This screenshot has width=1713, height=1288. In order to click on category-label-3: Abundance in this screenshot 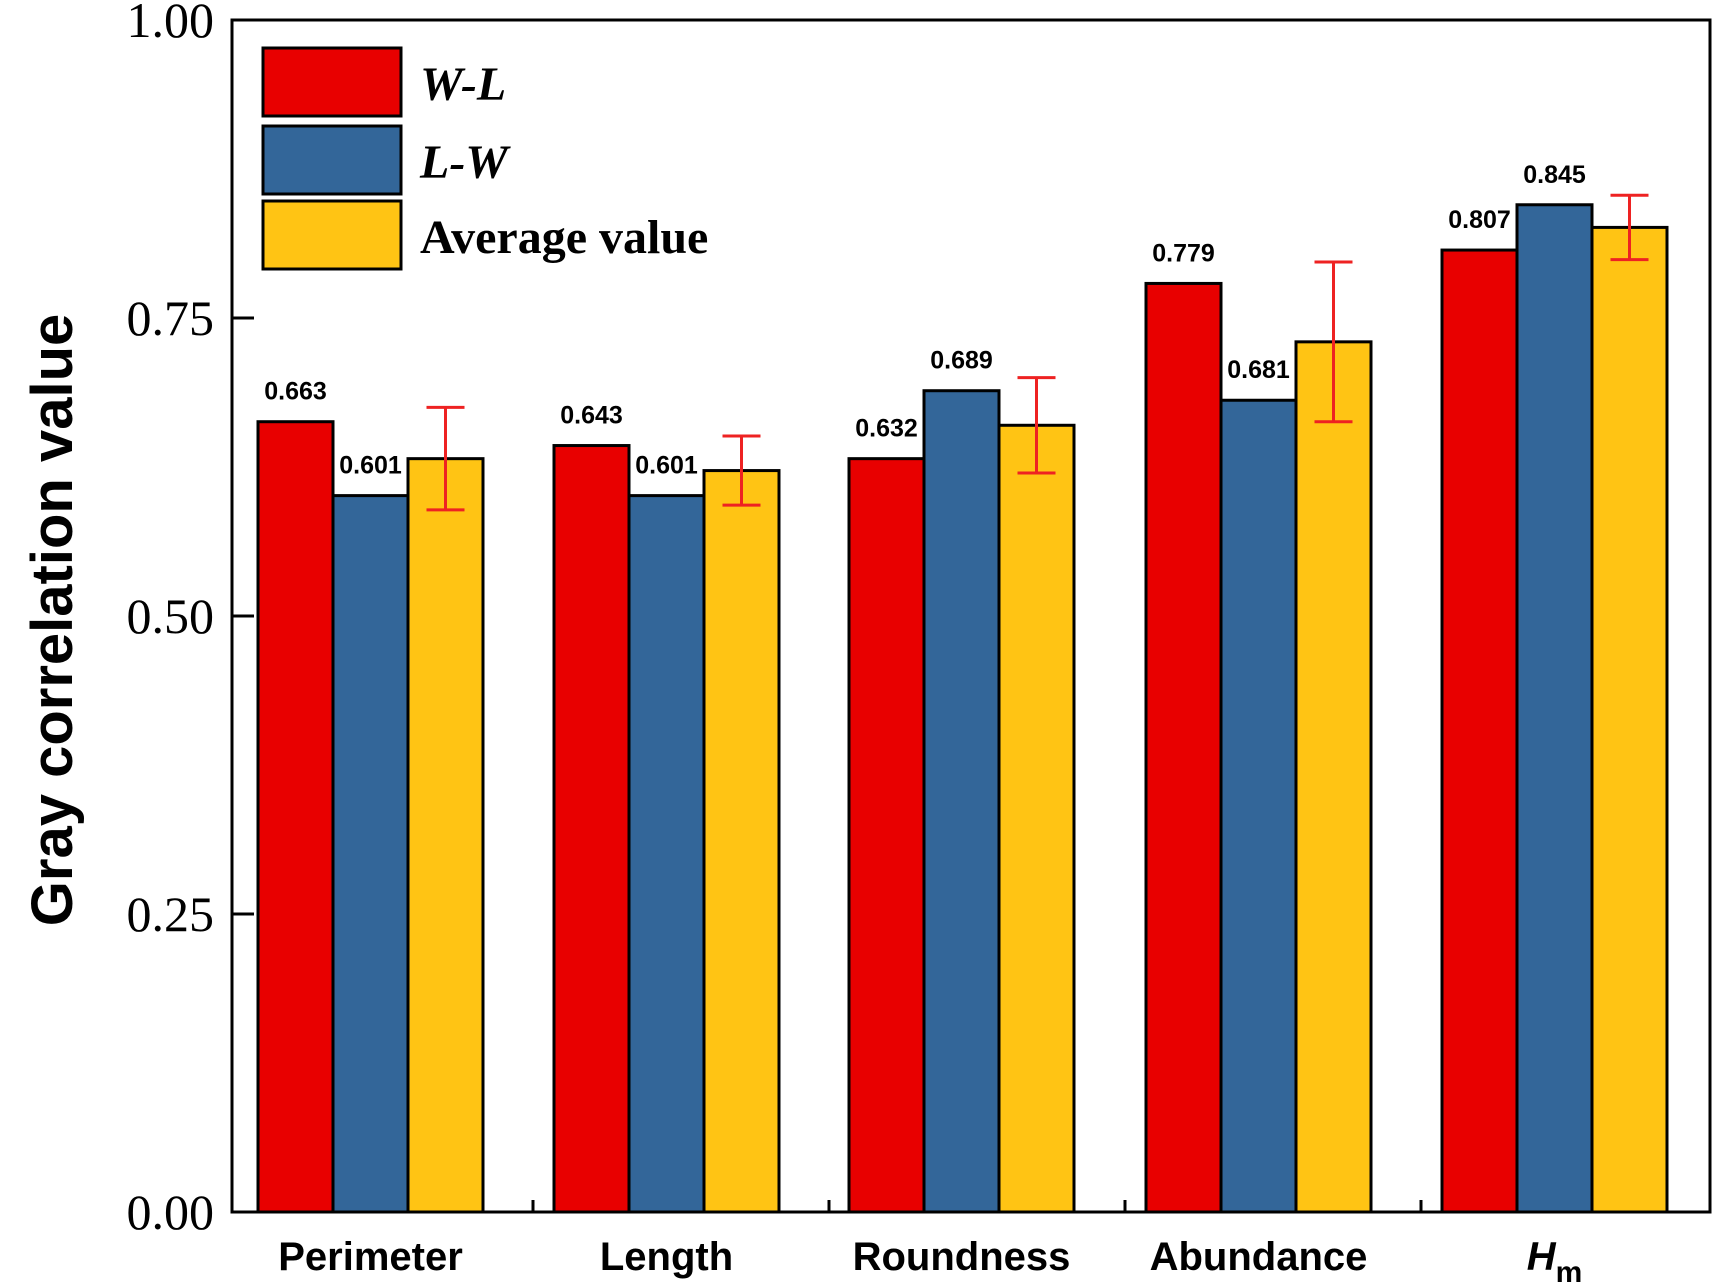, I will do `click(1259, 1257)`.